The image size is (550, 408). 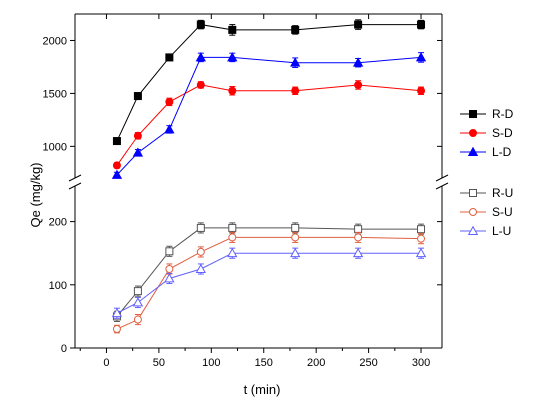 What do you see at coordinates (55, 147) in the screenshot?
I see `y-tick-label: 1000` at bounding box center [55, 147].